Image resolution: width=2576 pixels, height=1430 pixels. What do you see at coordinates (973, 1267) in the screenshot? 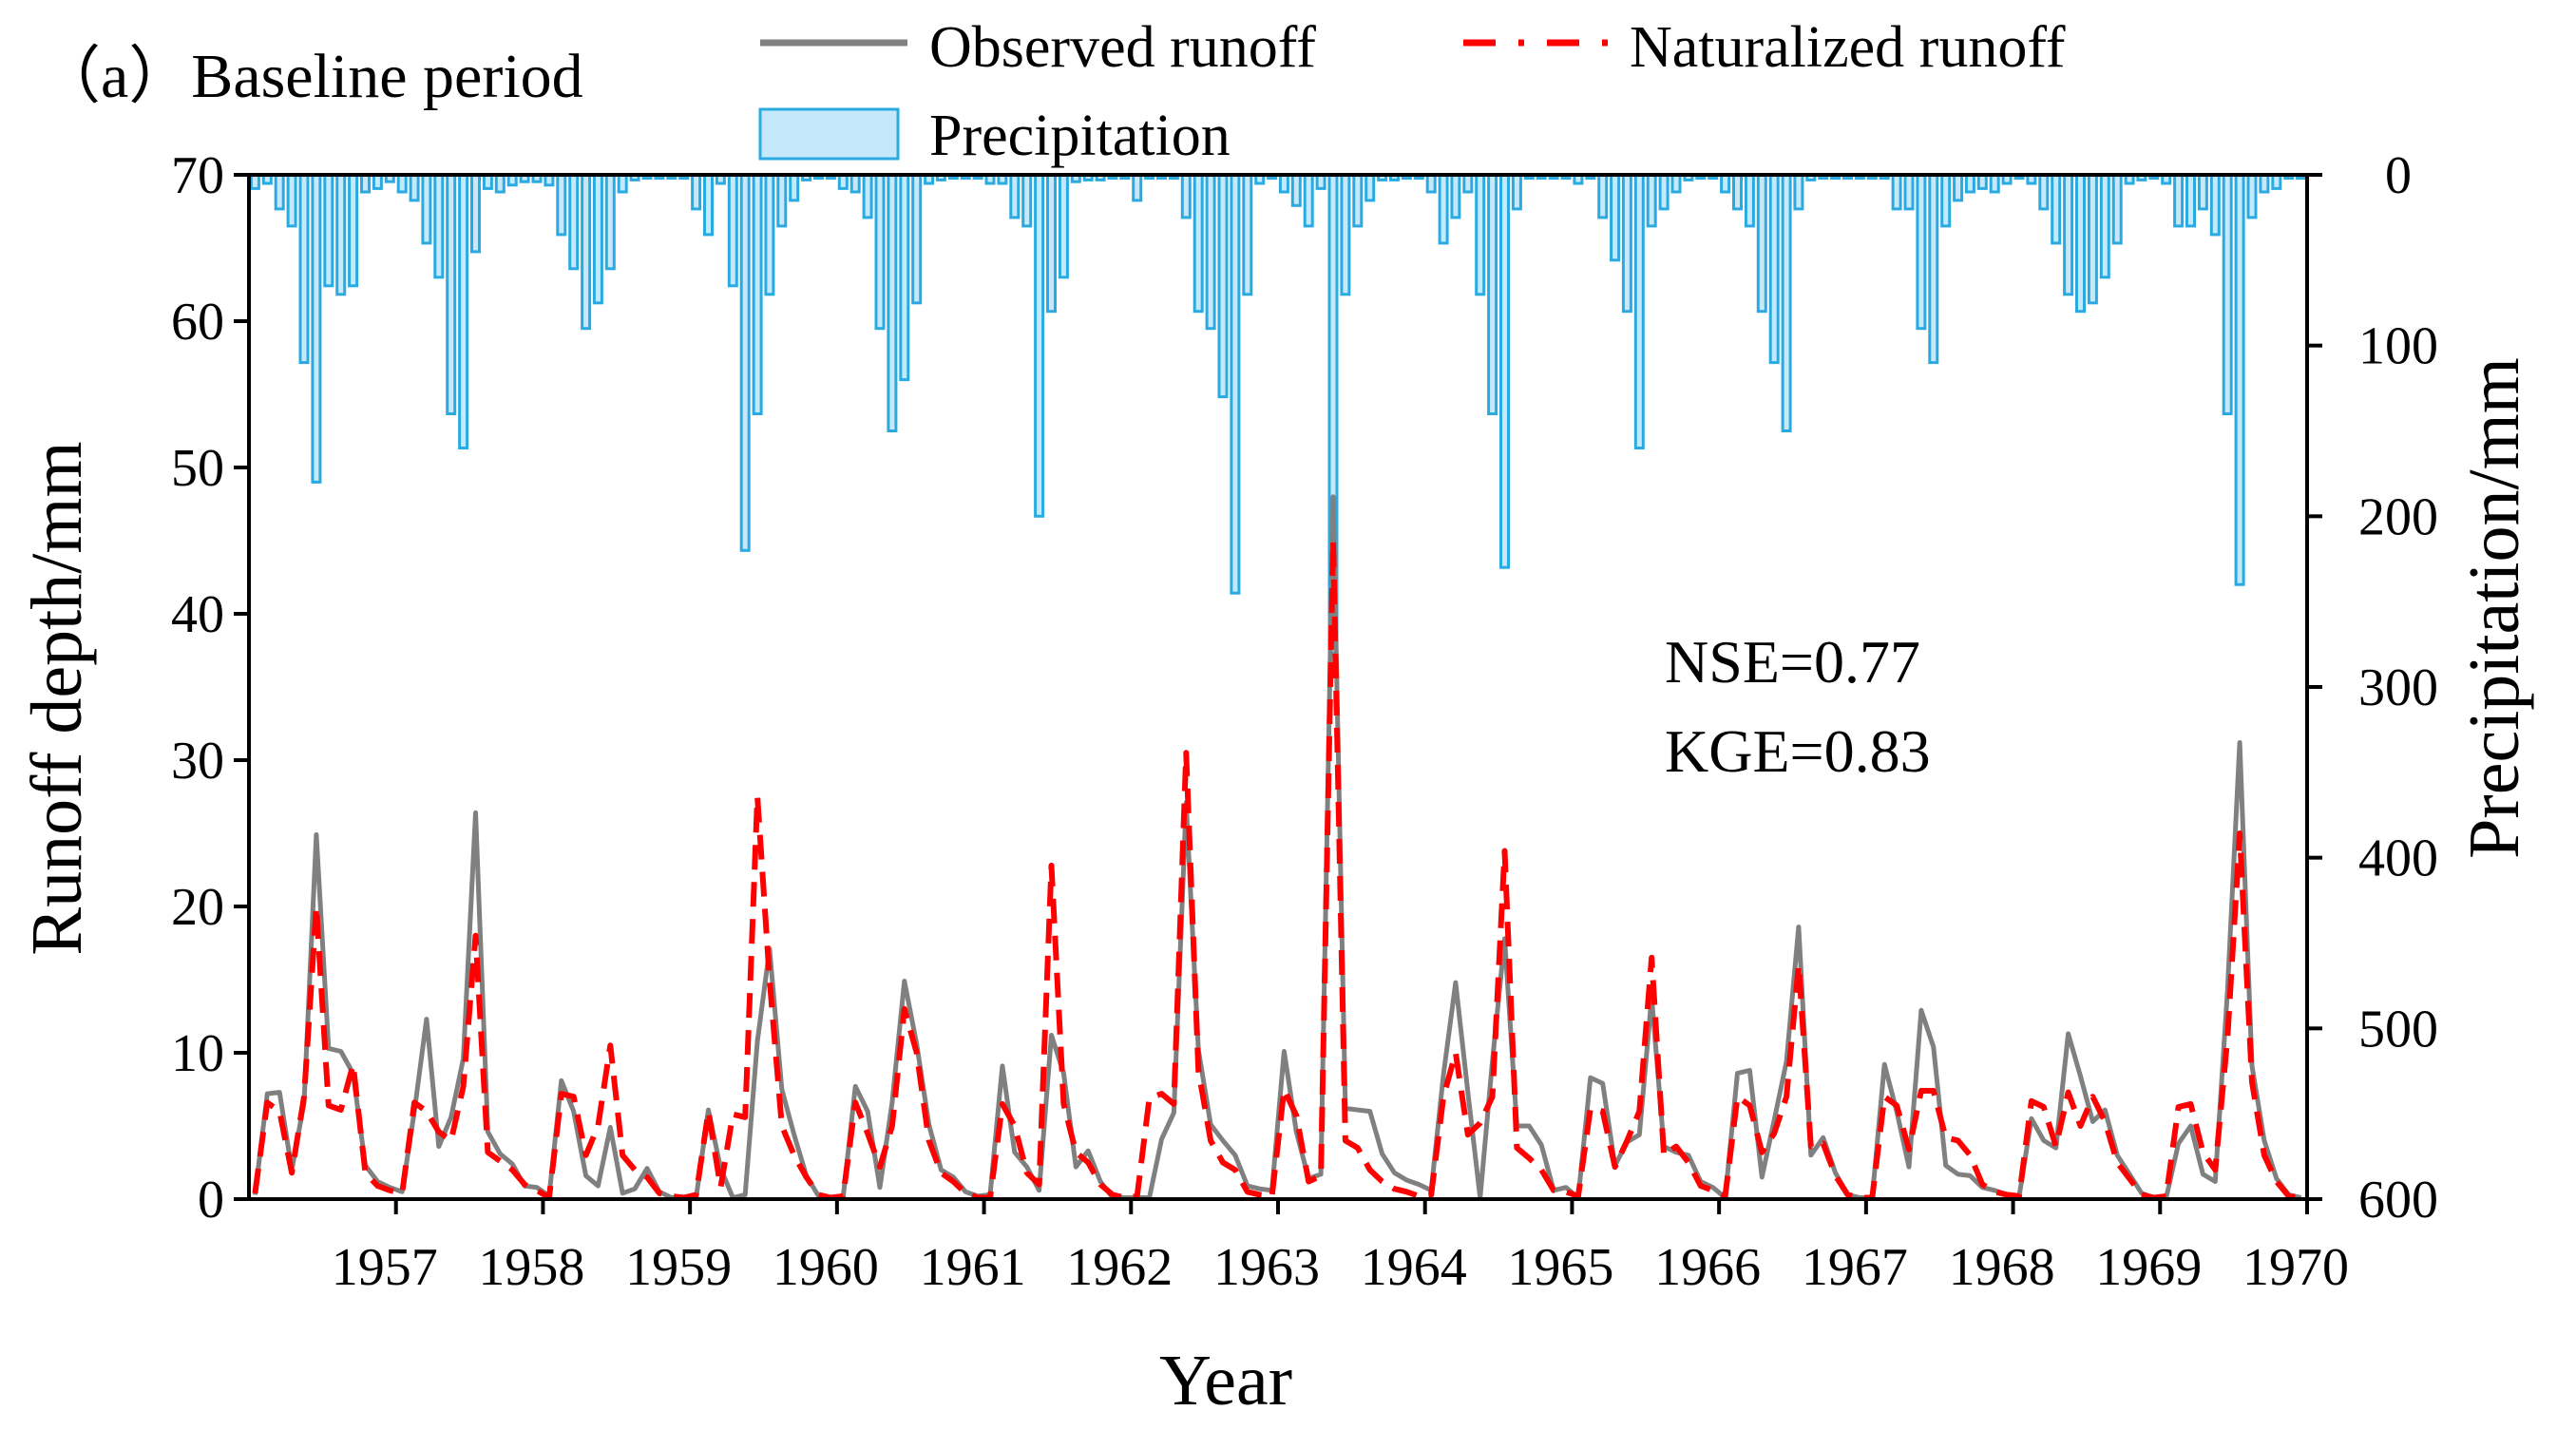
I see `x-tick-label: 1961` at bounding box center [973, 1267].